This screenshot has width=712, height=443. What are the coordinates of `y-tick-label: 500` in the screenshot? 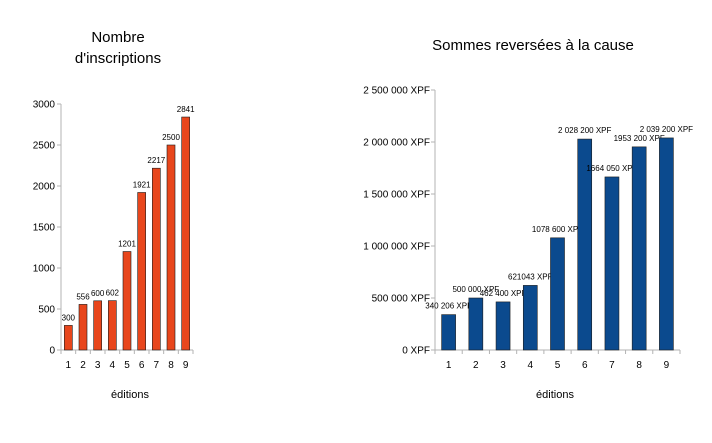 It's located at (46, 310).